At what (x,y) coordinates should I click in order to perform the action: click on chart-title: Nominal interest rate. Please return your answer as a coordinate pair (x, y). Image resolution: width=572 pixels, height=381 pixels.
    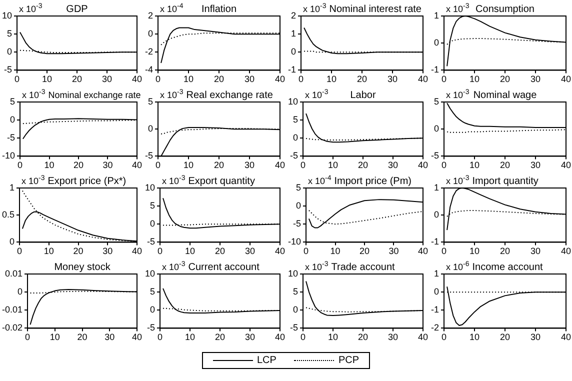
    Looking at the image, I should click on (375, 9).